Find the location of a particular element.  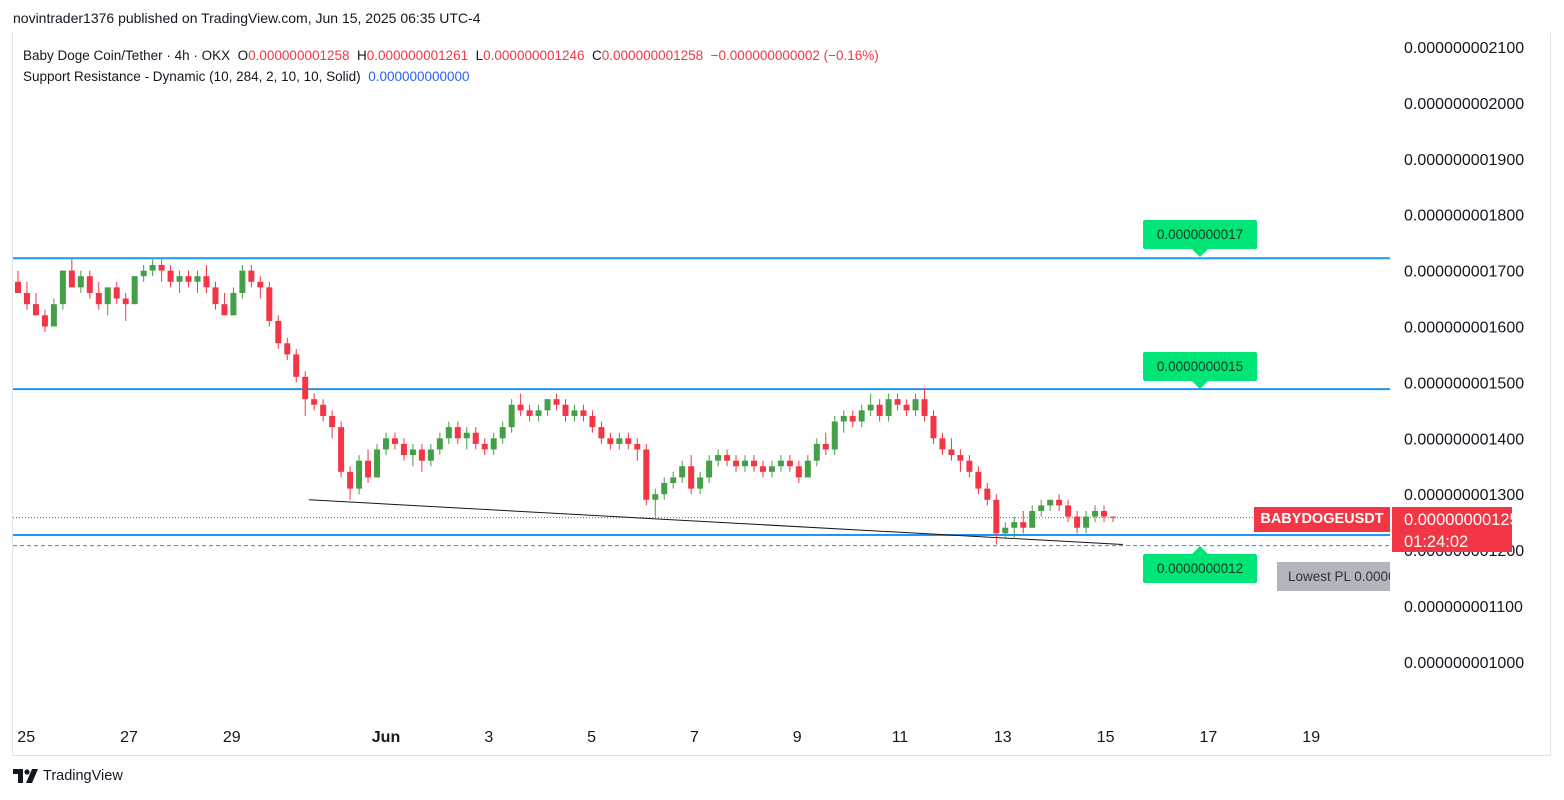

tradingview-brand: TradingView is located at coordinates (68, 776).